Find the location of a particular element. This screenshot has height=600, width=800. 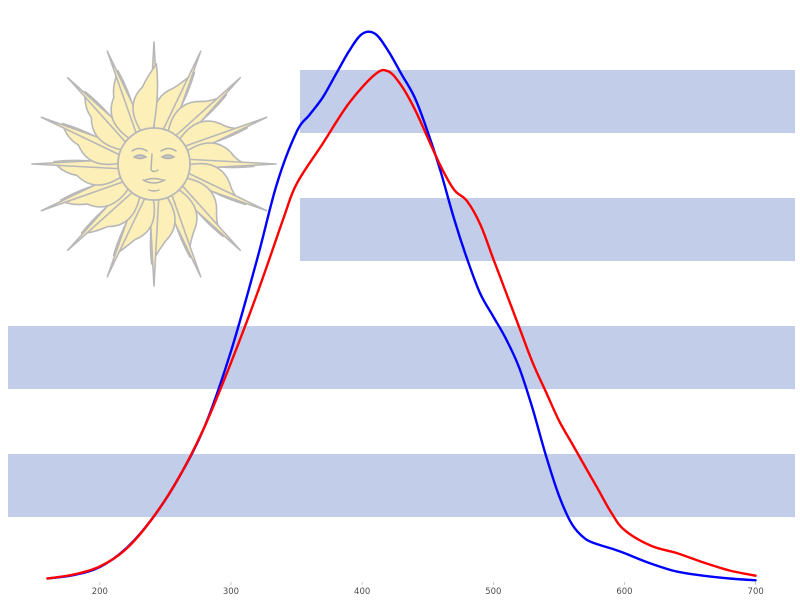

sun-lips is located at coordinates (154, 179).